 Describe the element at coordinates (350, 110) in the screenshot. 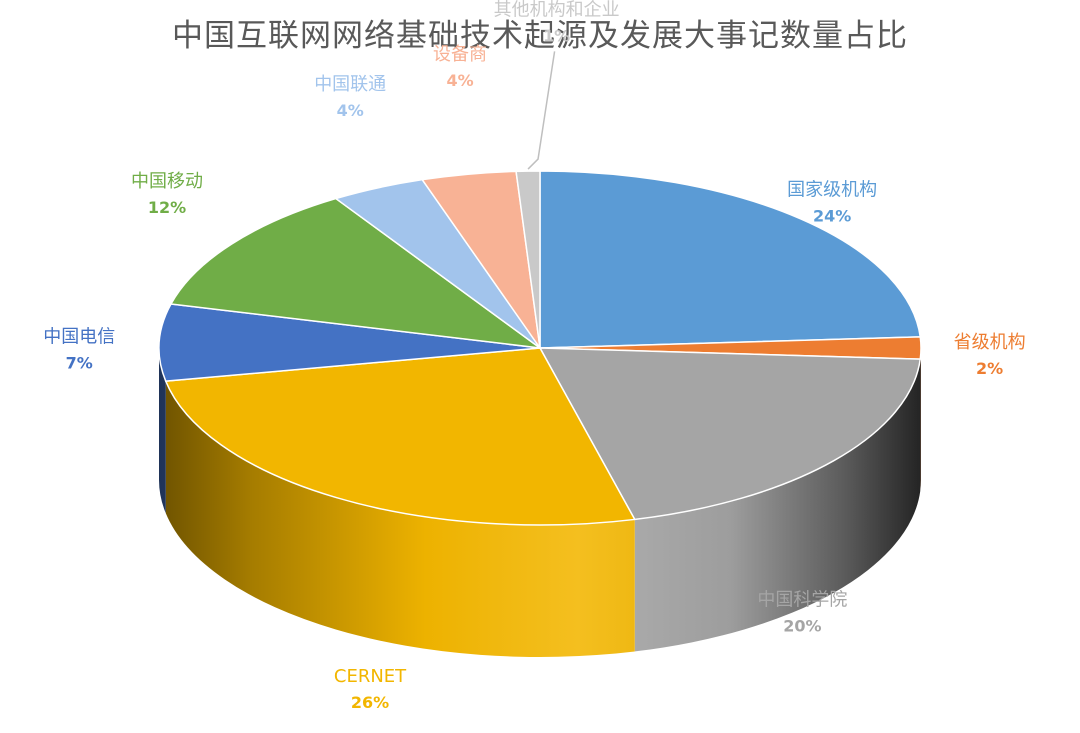

I see `slice-pct-6: 4%` at that location.